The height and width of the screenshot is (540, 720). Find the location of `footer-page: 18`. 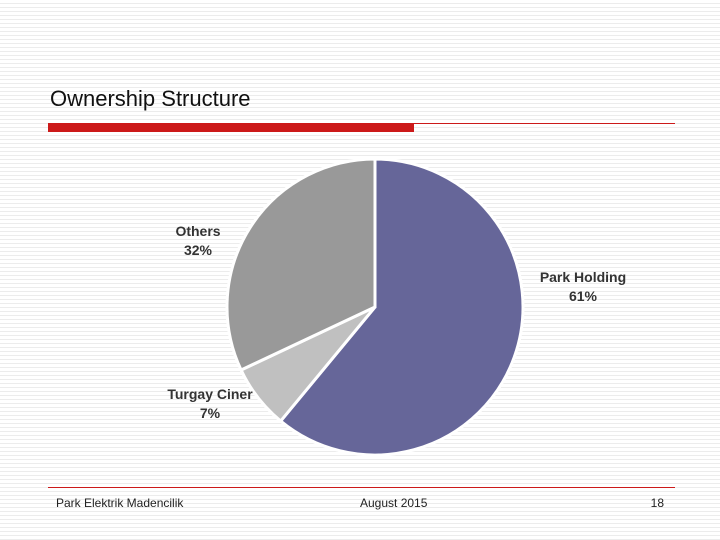

footer-page: 18 is located at coordinates (658, 503).